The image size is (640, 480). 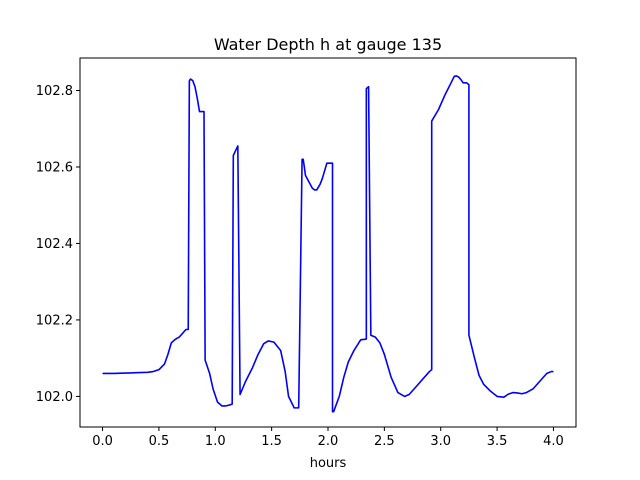 I want to click on y-tick-label: 102.2, so click(x=54, y=320).